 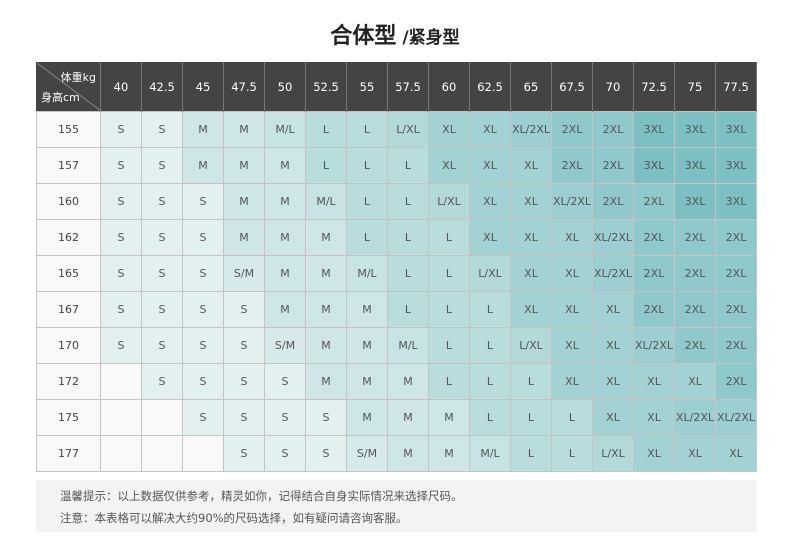 I want to click on title-main: 合体型, so click(x=363, y=36).